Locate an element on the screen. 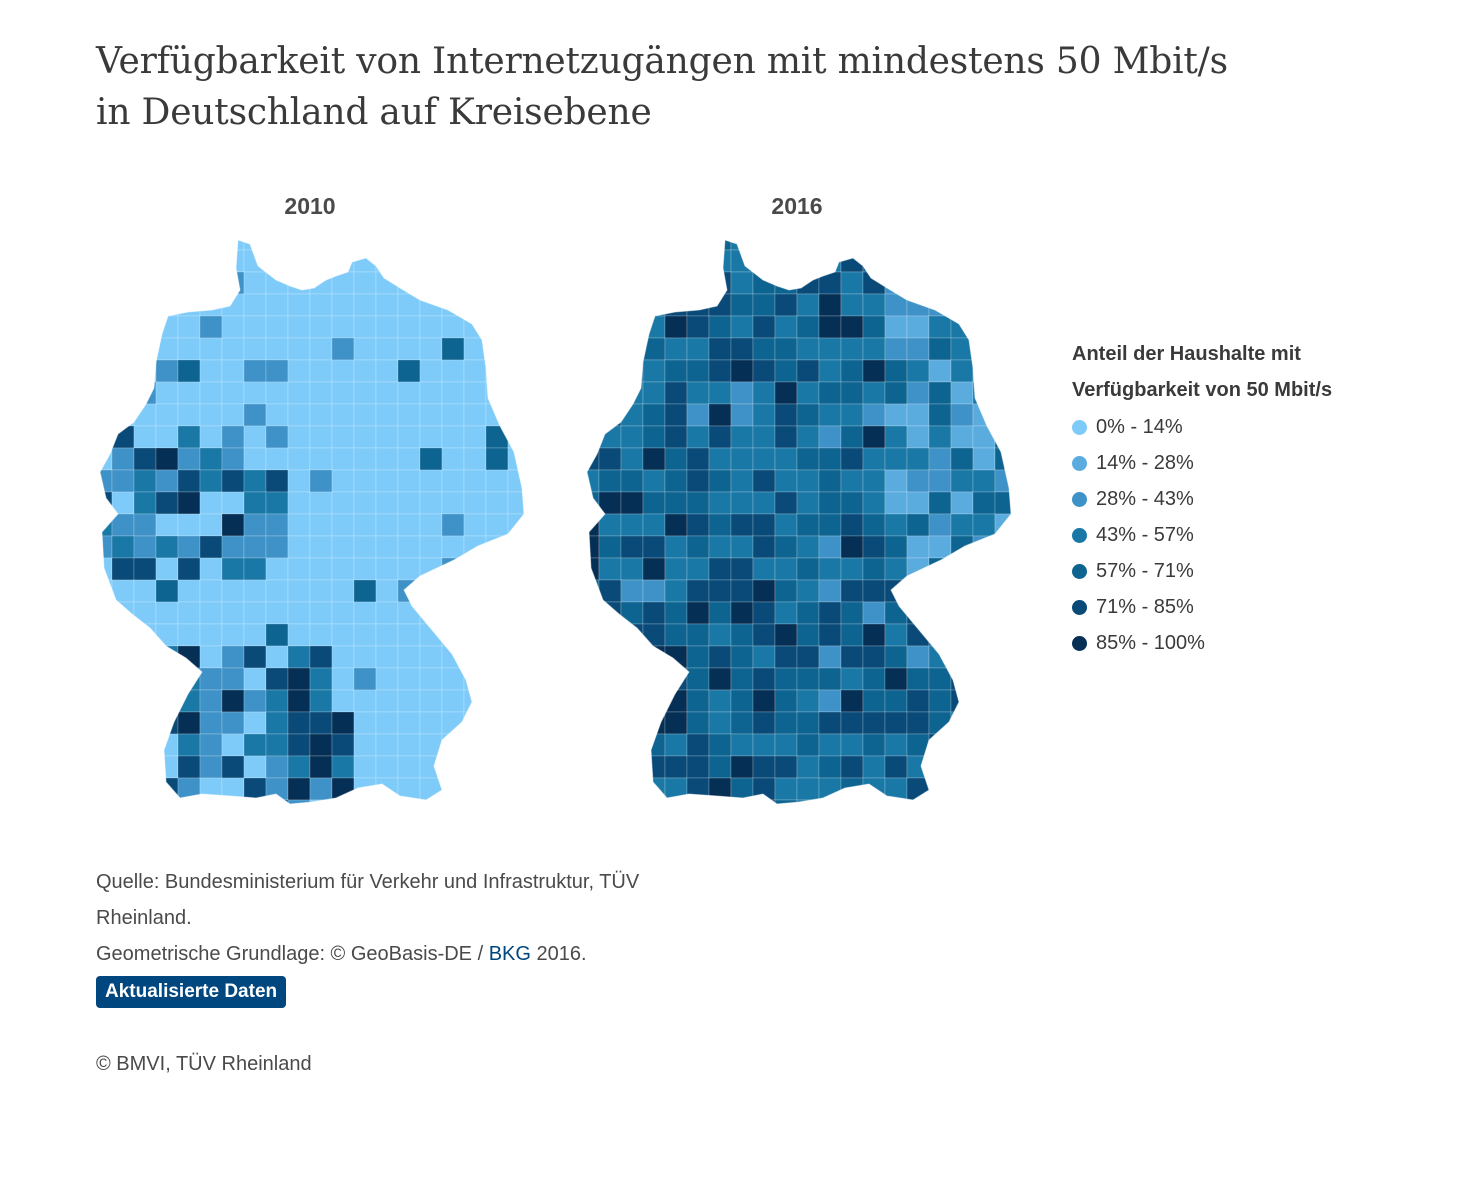  updated-data-button: Aktualisierte Daten is located at coordinates (191, 992).